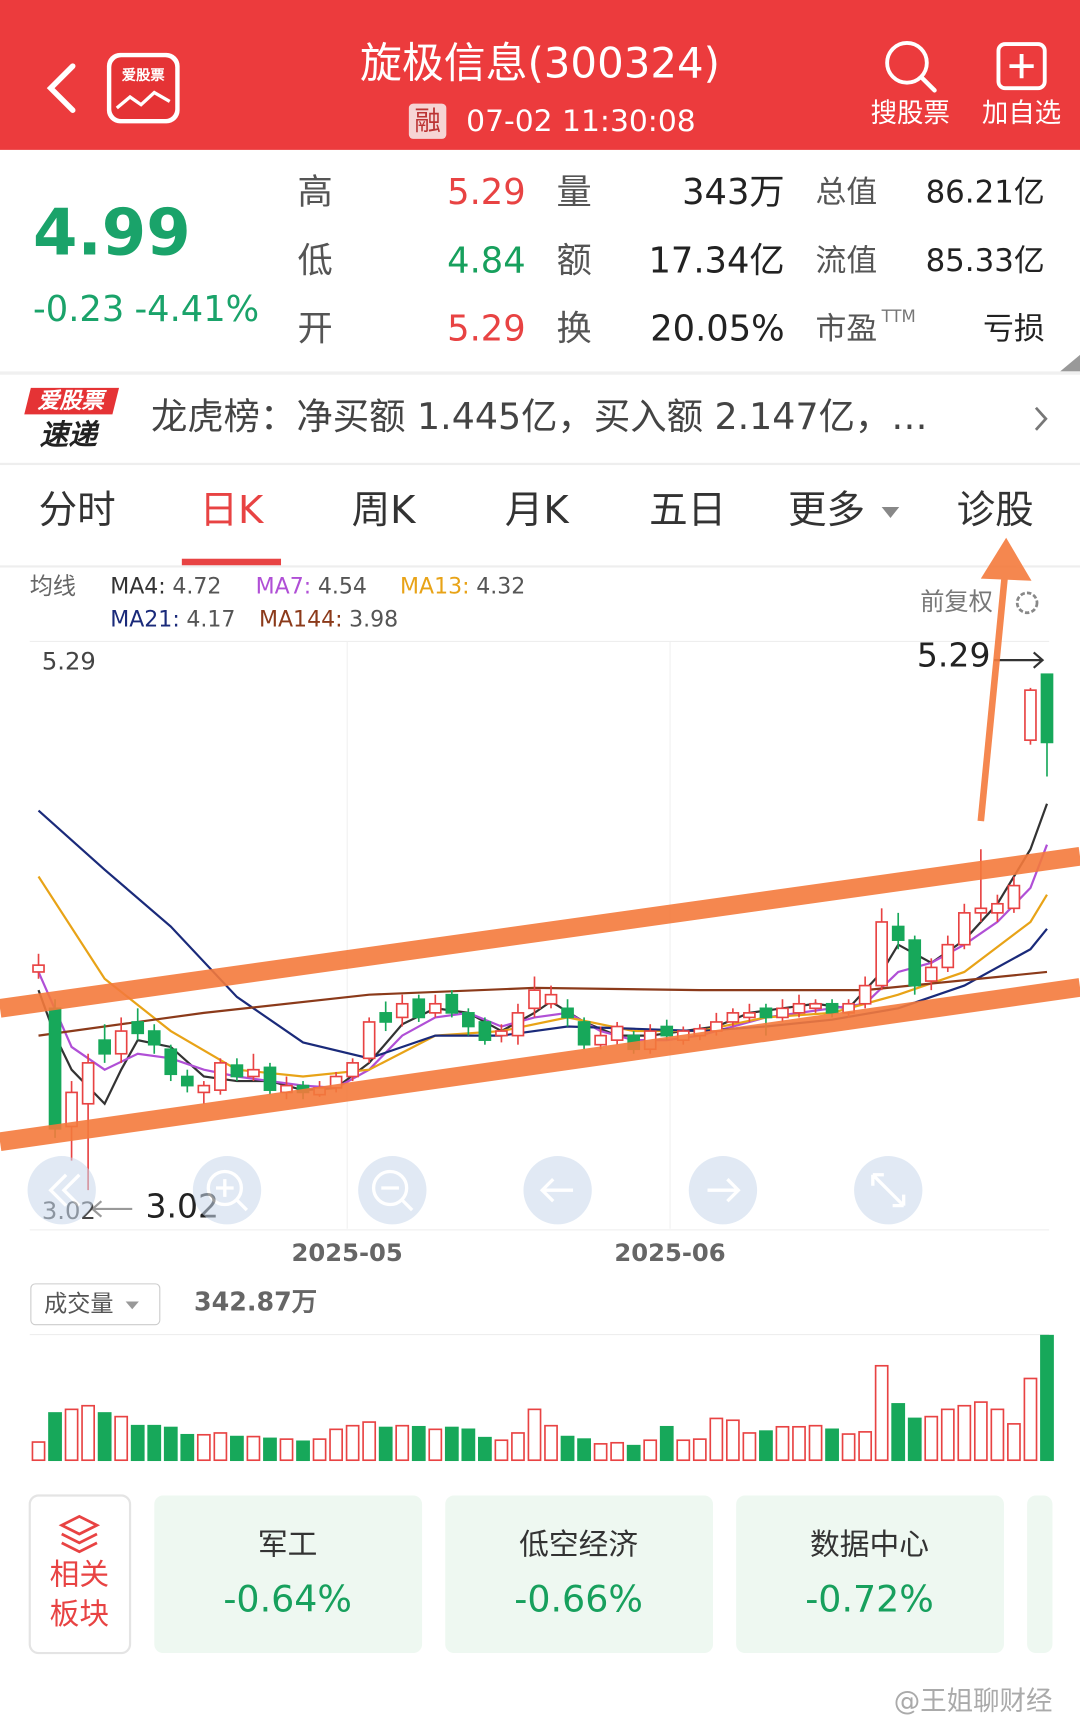 This screenshot has width=1080, height=1728. What do you see at coordinates (1041, 418) in the screenshot?
I see `news-chevron` at bounding box center [1041, 418].